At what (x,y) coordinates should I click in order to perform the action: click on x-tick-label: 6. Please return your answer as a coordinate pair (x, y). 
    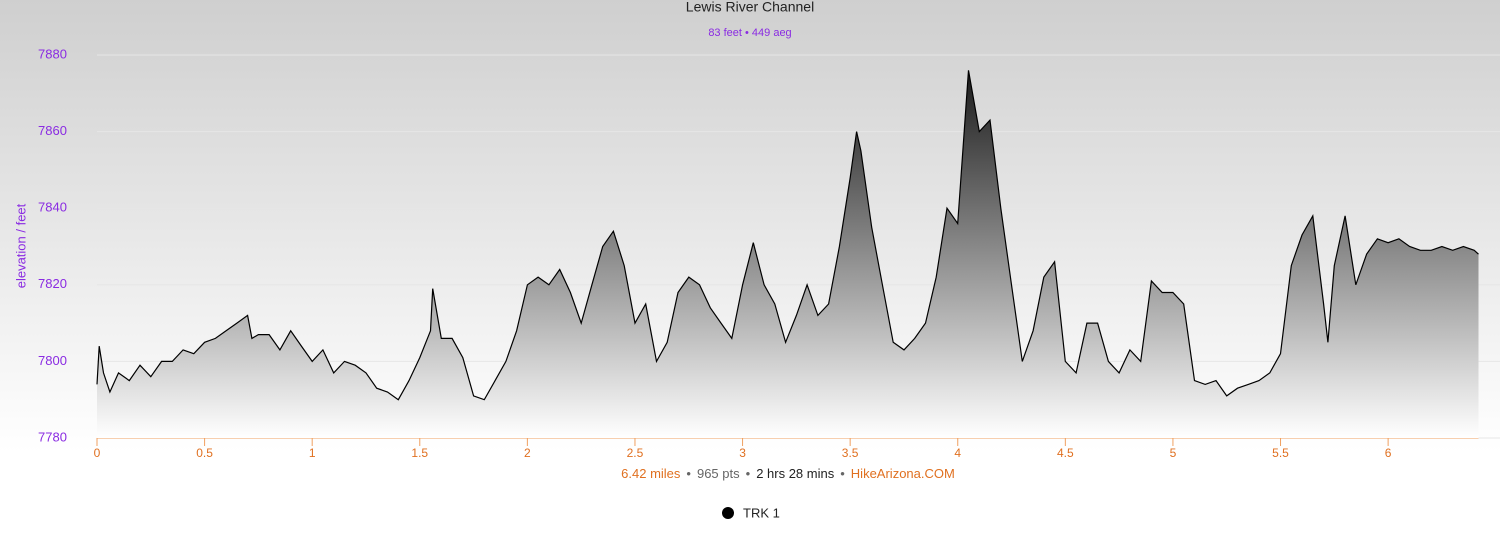
    Looking at the image, I should click on (1388, 453).